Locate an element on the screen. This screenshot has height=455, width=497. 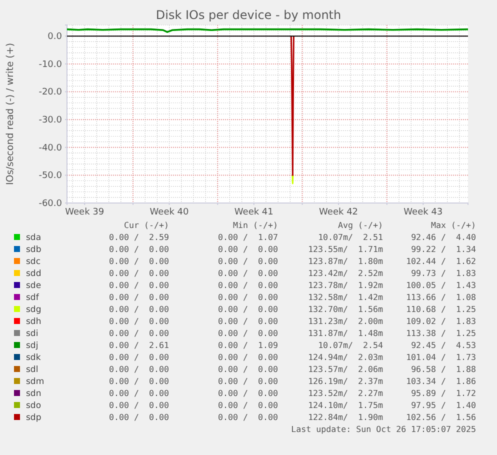
text: 122.84m/ 1.90m is located at coordinates (345, 417).